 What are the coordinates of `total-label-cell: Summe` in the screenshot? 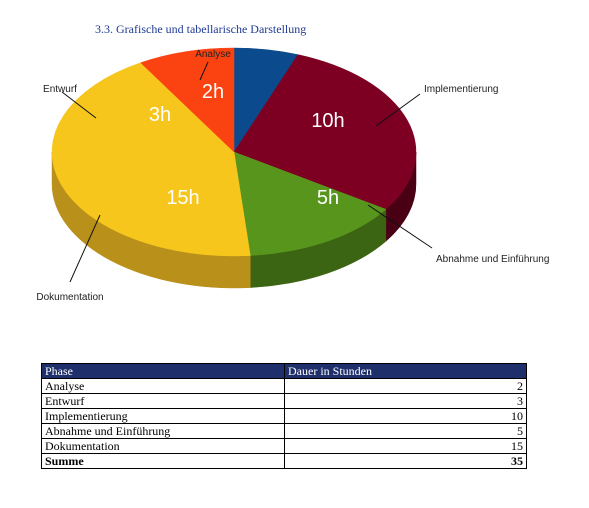 It's located at (163, 461).